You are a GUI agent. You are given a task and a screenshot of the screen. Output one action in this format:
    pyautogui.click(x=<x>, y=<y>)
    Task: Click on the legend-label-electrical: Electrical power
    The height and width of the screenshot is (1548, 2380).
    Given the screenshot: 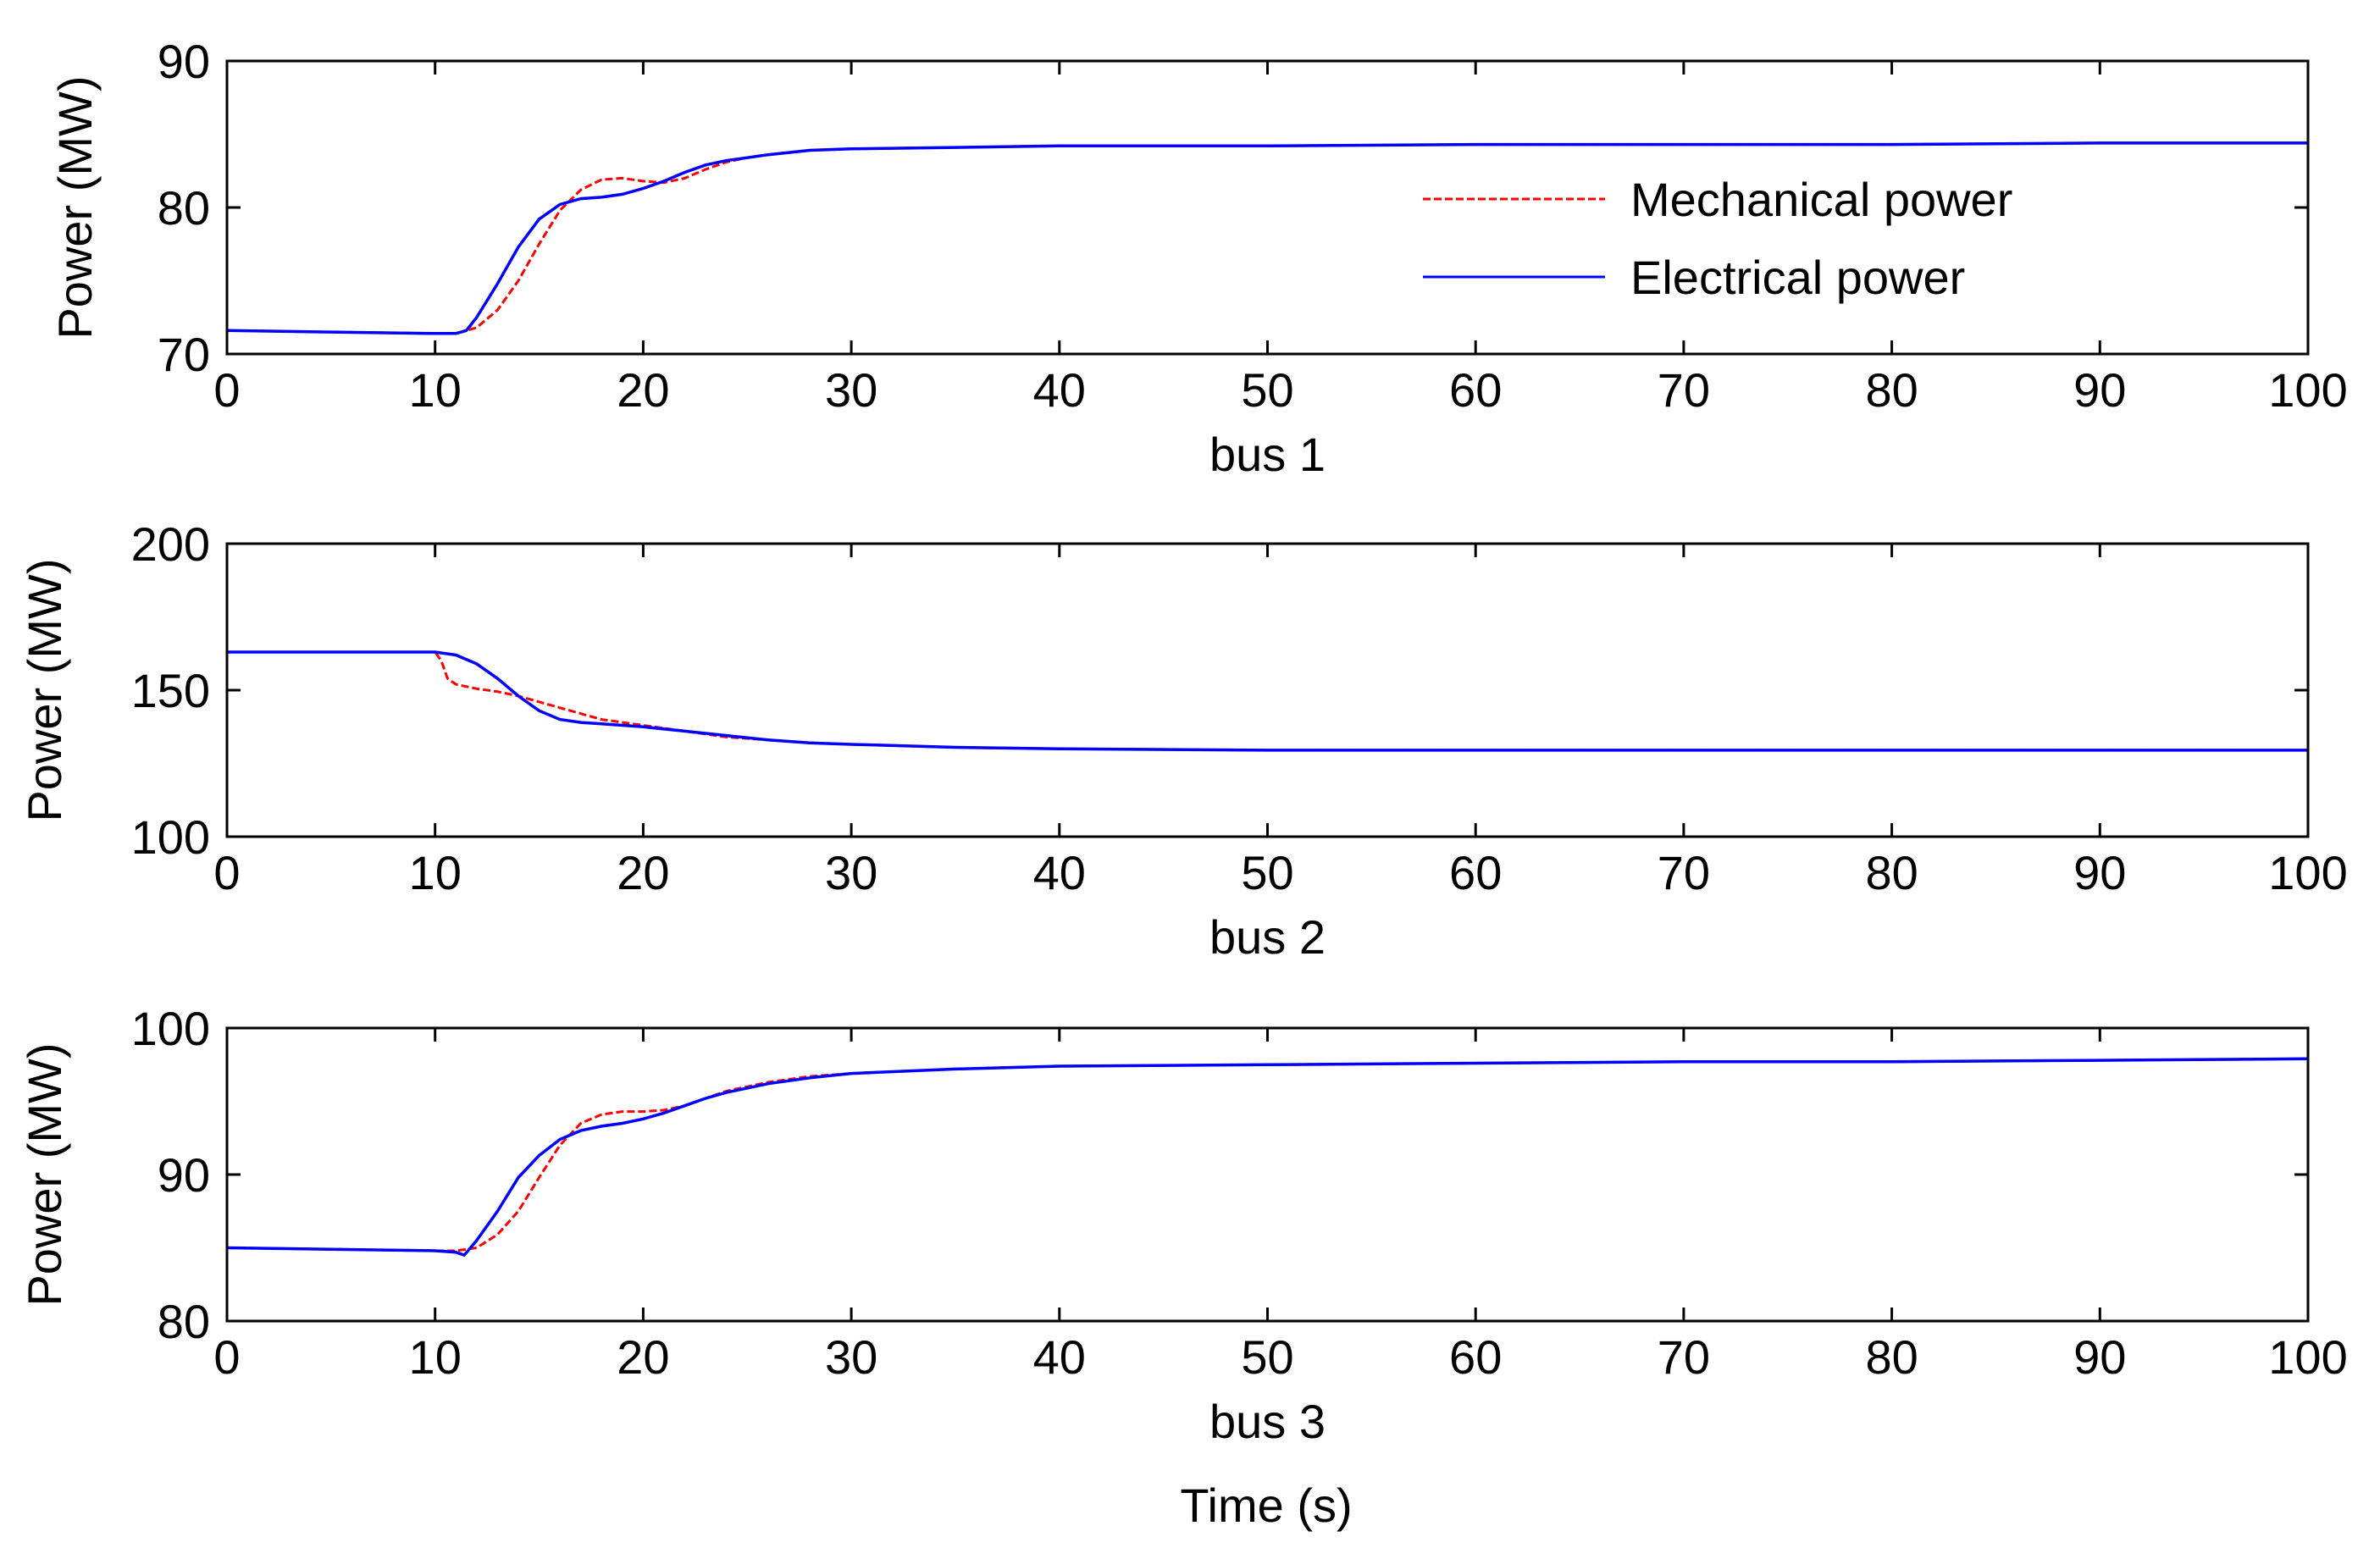 What is the action you would take?
    pyautogui.click(x=1798, y=277)
    